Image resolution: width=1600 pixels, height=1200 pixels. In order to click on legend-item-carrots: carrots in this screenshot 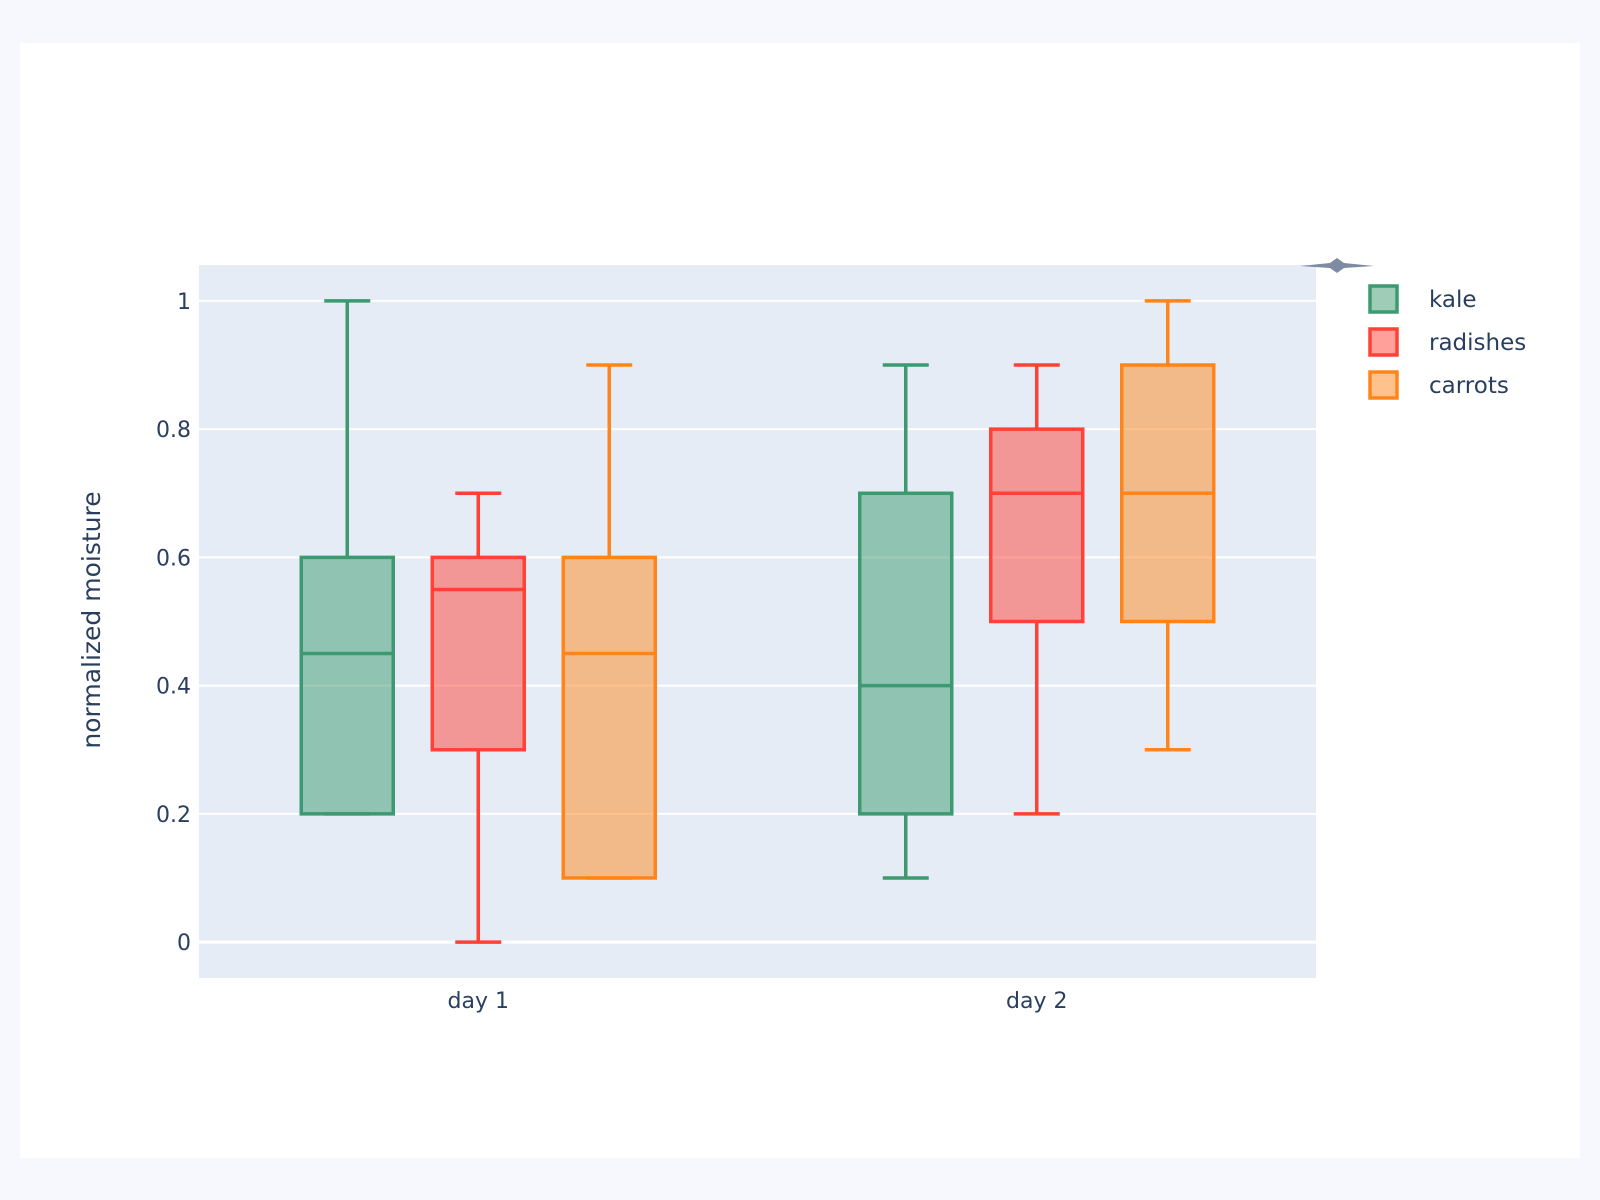, I will do `click(1438, 385)`.